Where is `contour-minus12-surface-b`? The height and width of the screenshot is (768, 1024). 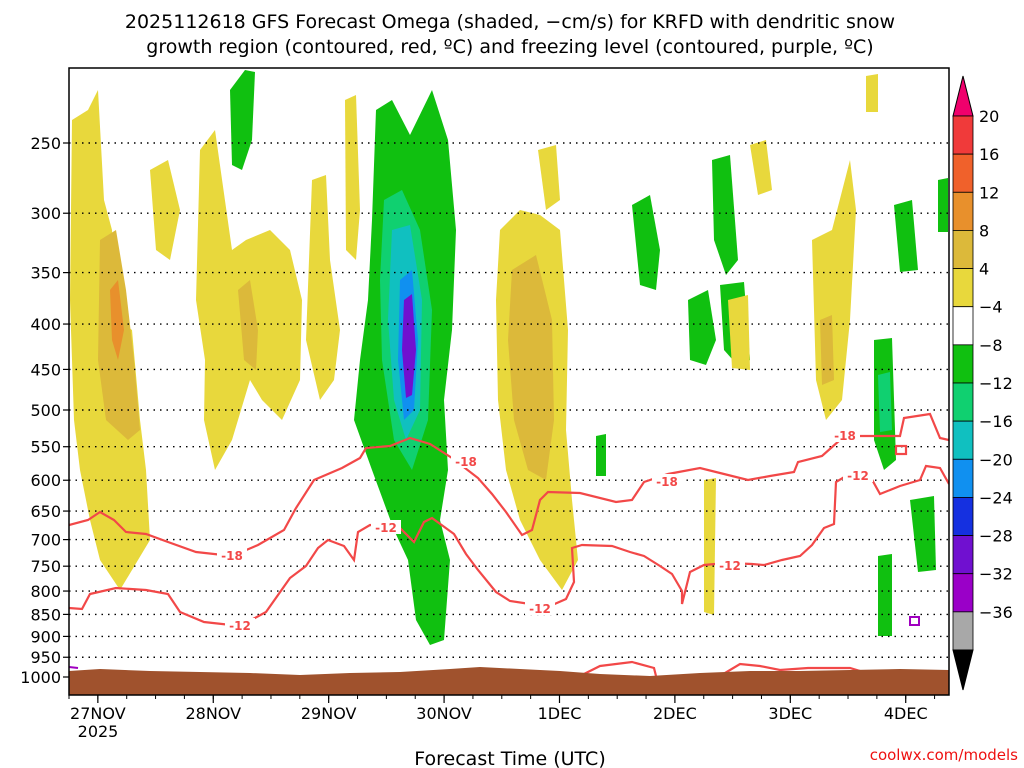 contour-minus12-surface-b is located at coordinates (795, 669).